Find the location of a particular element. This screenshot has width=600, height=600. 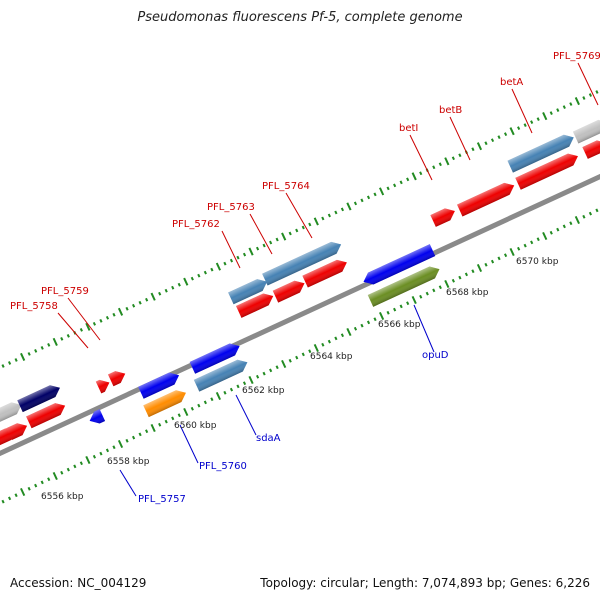

gene-label-beti: betI is located at coordinates (408, 128).